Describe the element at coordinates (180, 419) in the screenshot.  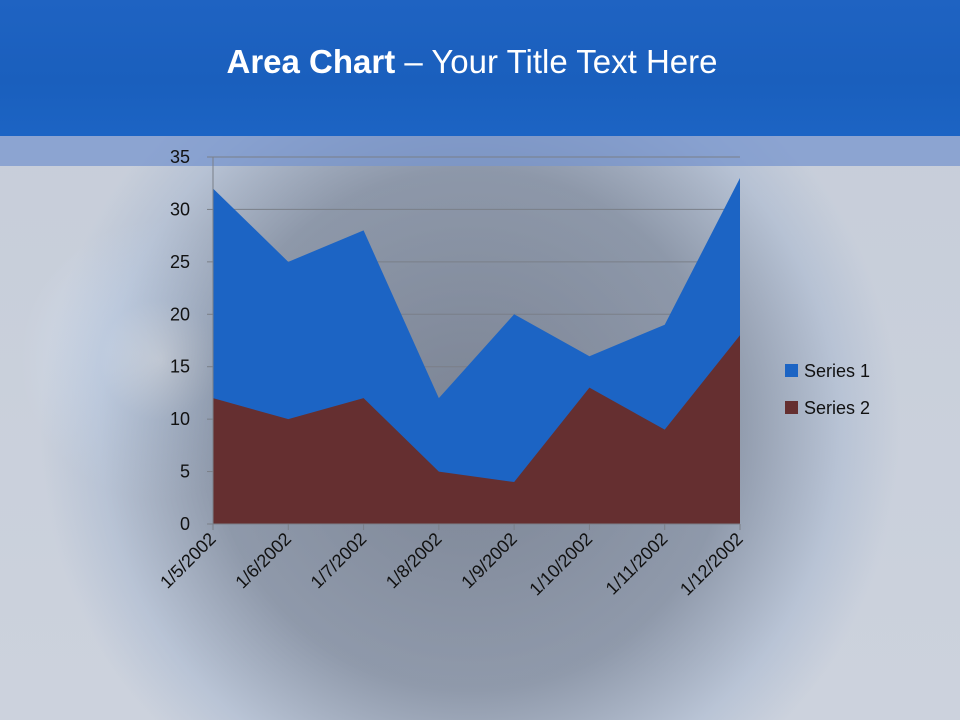
I see `y-tick-label: 10` at that location.